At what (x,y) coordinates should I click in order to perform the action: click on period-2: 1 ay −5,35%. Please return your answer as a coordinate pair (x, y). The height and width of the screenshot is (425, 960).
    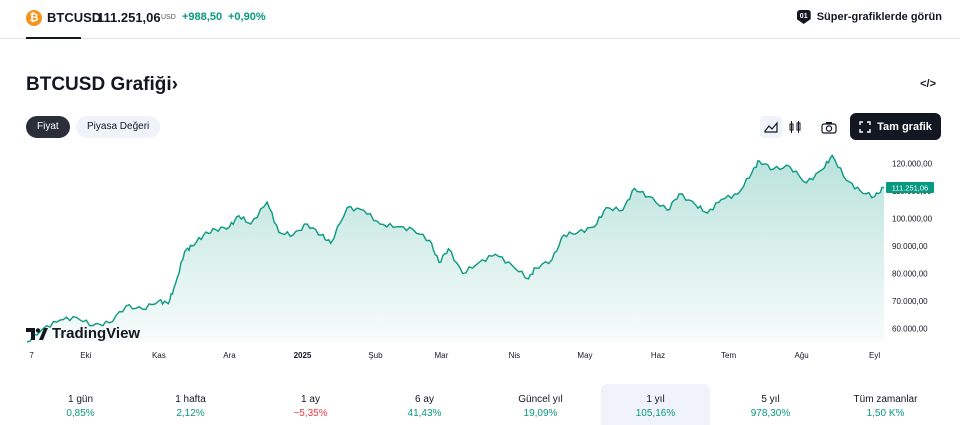
    Looking at the image, I should click on (310, 404).